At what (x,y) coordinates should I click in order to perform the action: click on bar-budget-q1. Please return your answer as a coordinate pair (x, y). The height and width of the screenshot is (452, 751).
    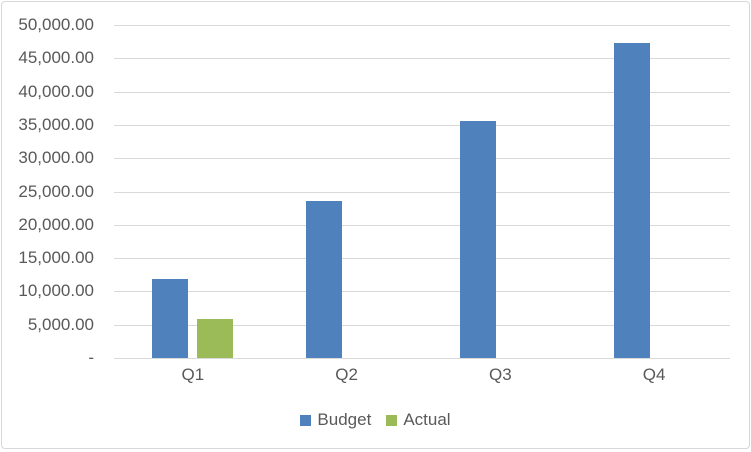
    Looking at the image, I should click on (170, 318).